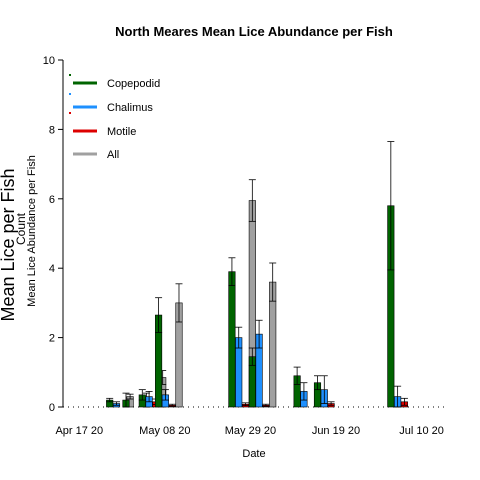  I want to click on y-tick-label: 0, so click(52, 408).